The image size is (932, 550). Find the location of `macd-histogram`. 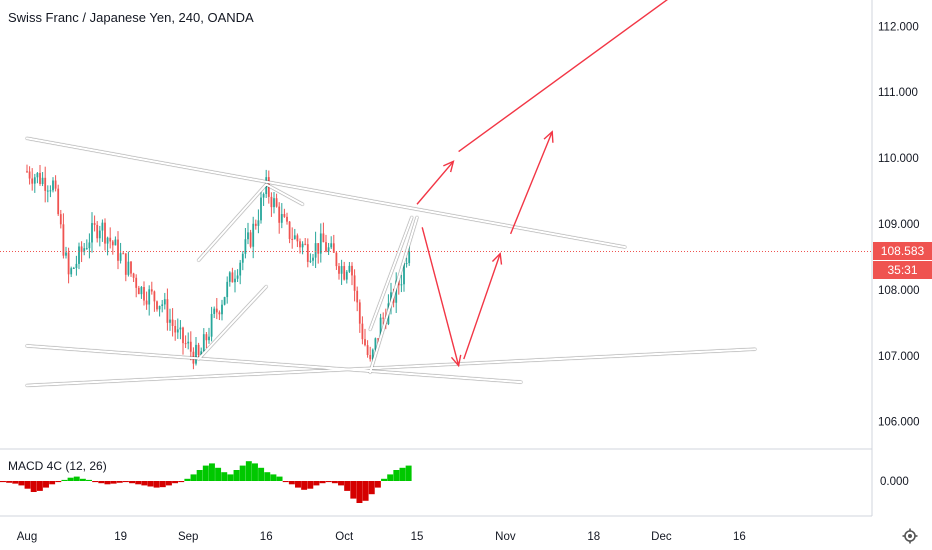

macd-histogram is located at coordinates (206, 482).